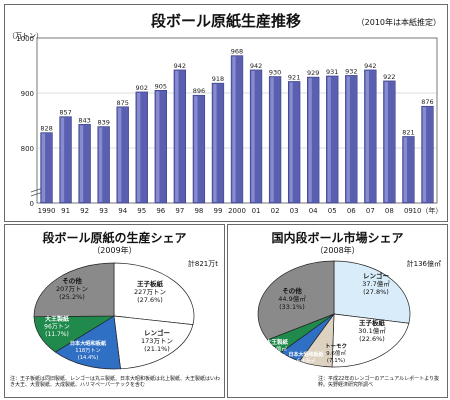 The image size is (450, 400). Describe the element at coordinates (150, 292) in the screenshot. I see `pie-label: 227万トン` at that location.